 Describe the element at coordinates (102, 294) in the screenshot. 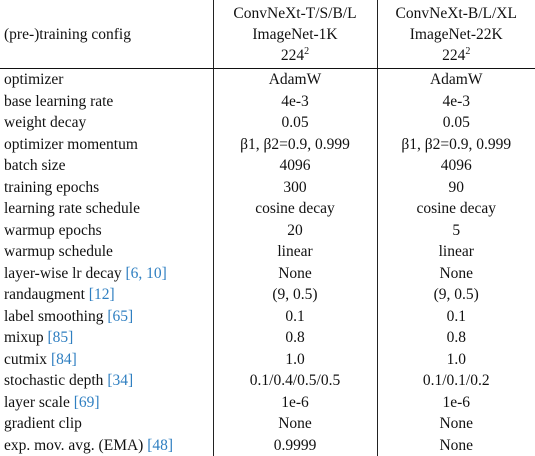

I see `citation-link: [12]` at that location.